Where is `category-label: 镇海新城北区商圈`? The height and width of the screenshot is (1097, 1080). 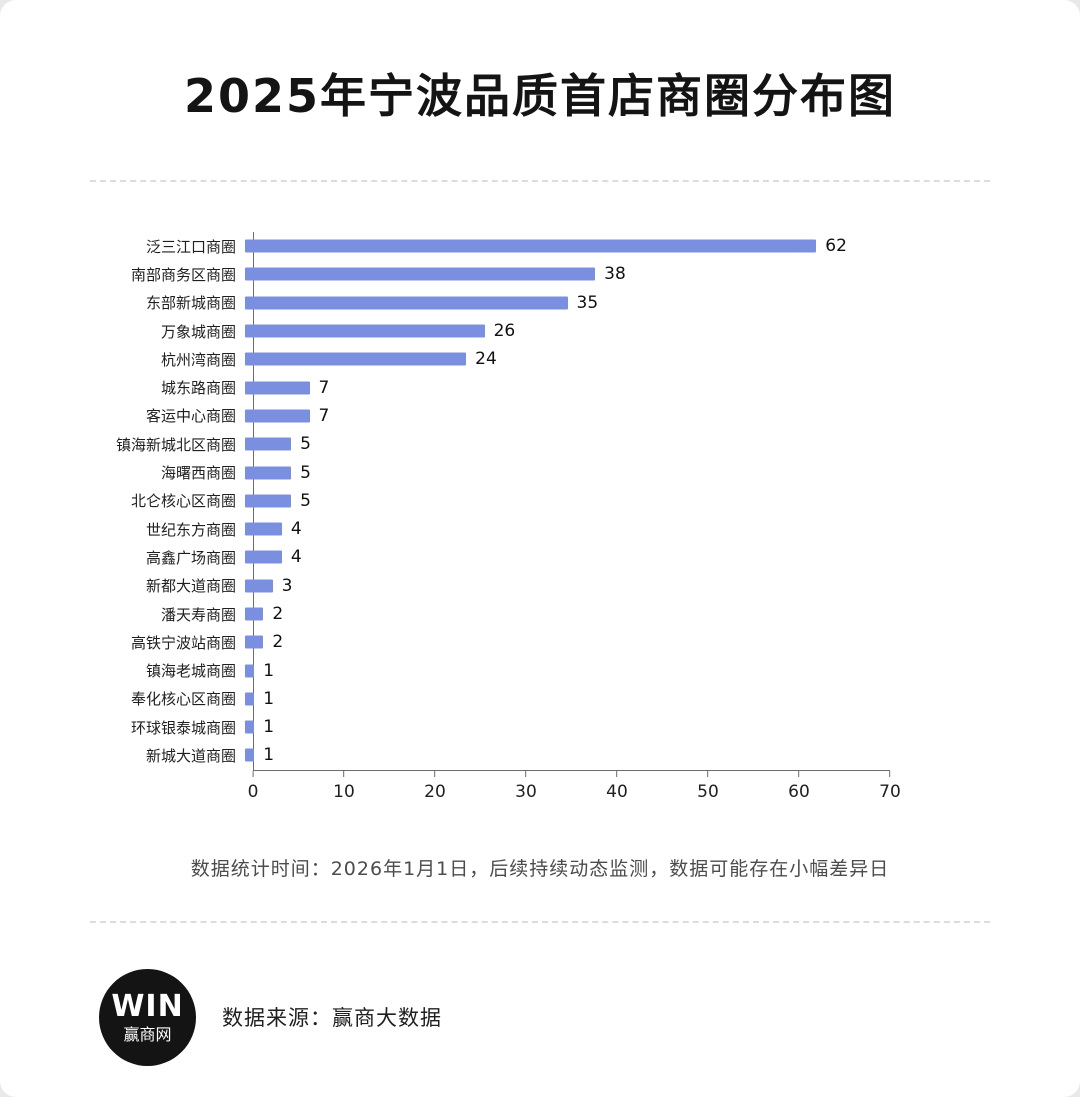 category-label: 镇海新城北区商圈 is located at coordinates (175, 444).